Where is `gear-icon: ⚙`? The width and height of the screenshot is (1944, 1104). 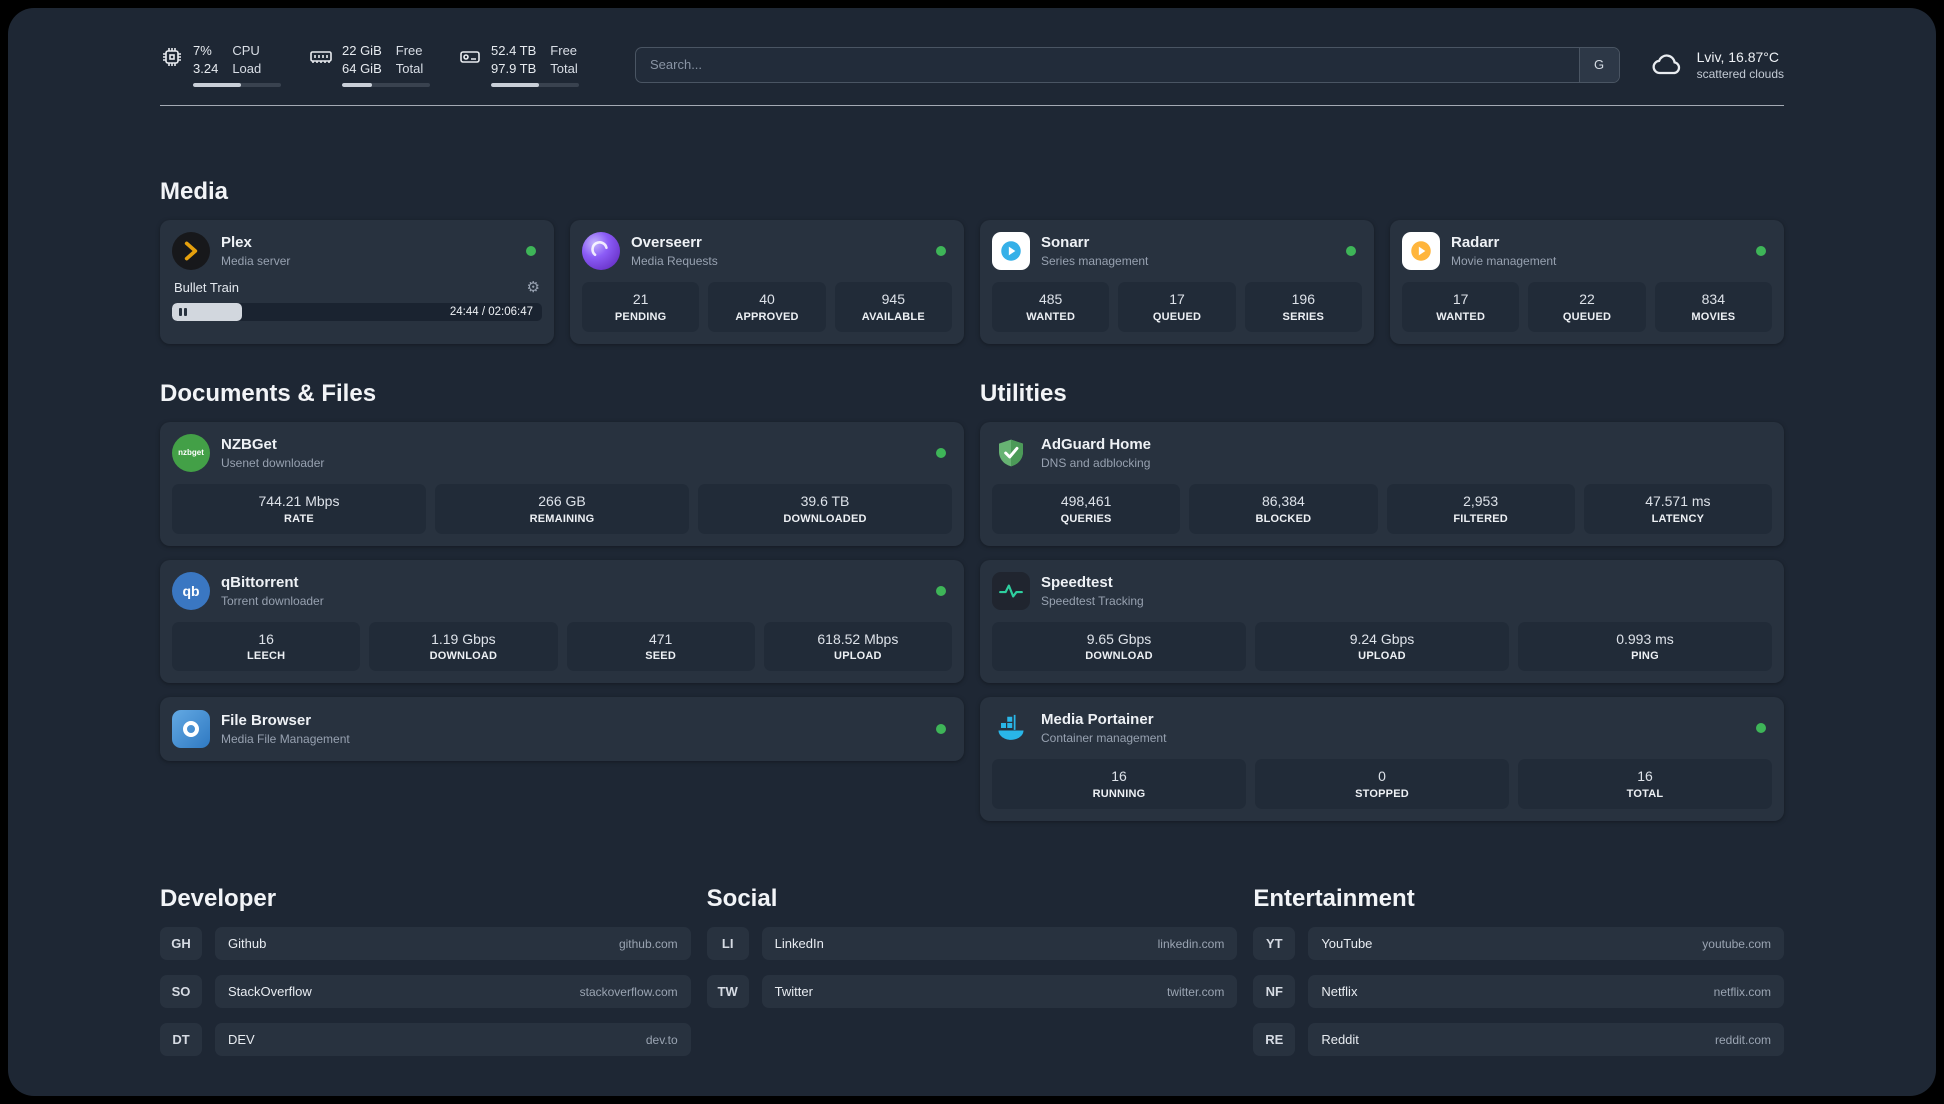 gear-icon: ⚙ is located at coordinates (533, 288).